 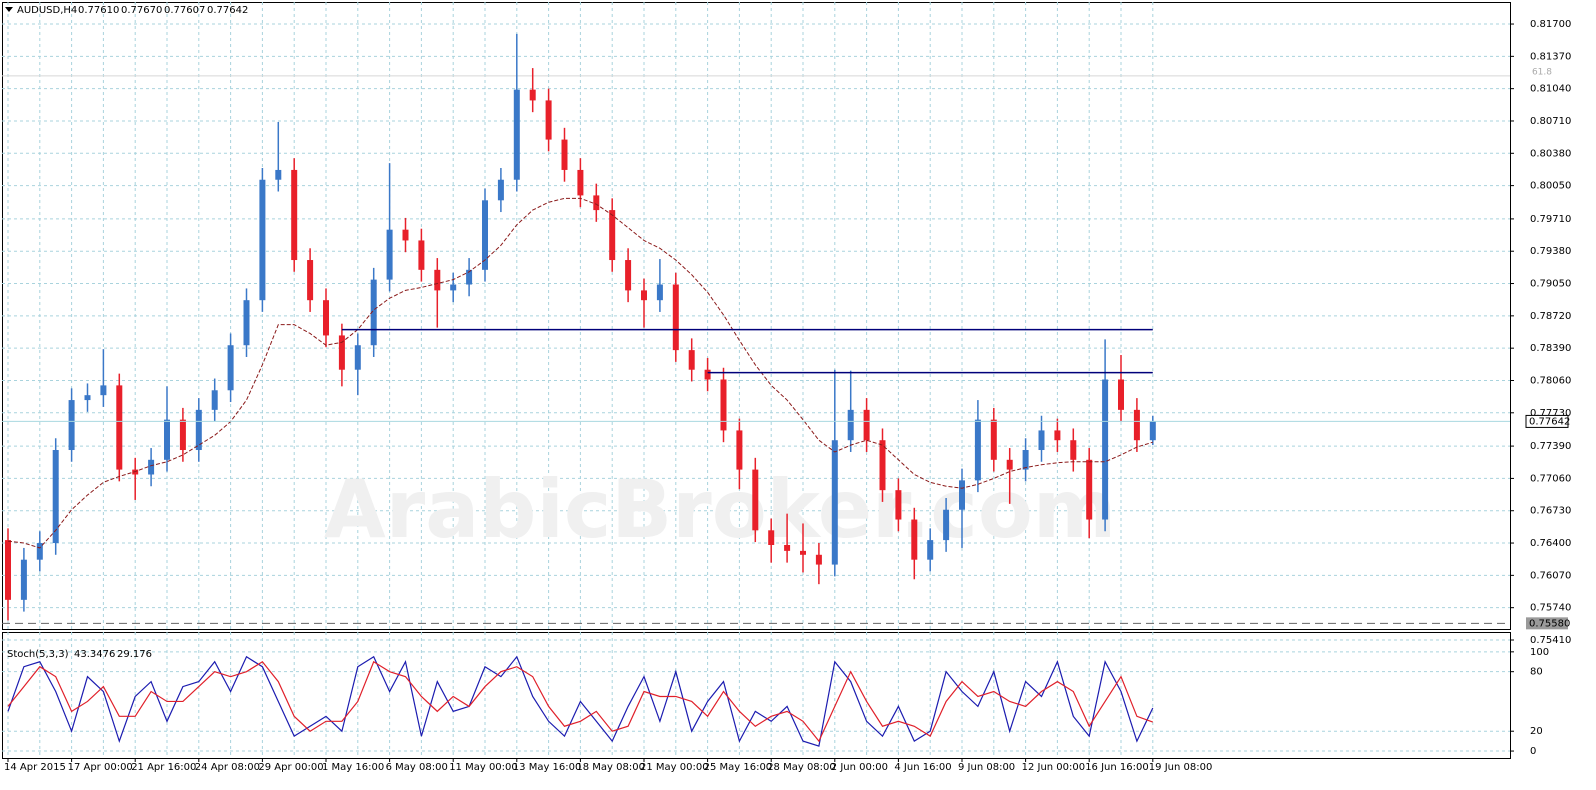 I want to click on x-tick-label: 24 Apr 08:00, so click(x=227, y=767).